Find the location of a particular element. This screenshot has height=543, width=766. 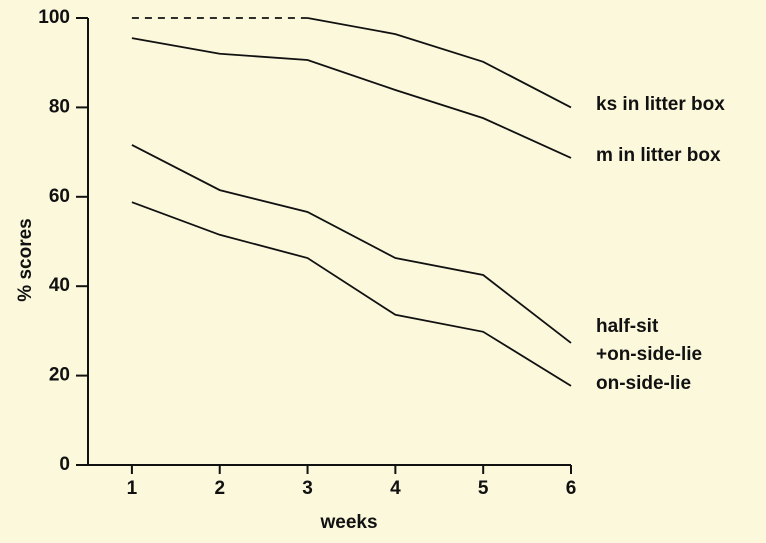

y-tick-label: 60 is located at coordinates (59, 196).